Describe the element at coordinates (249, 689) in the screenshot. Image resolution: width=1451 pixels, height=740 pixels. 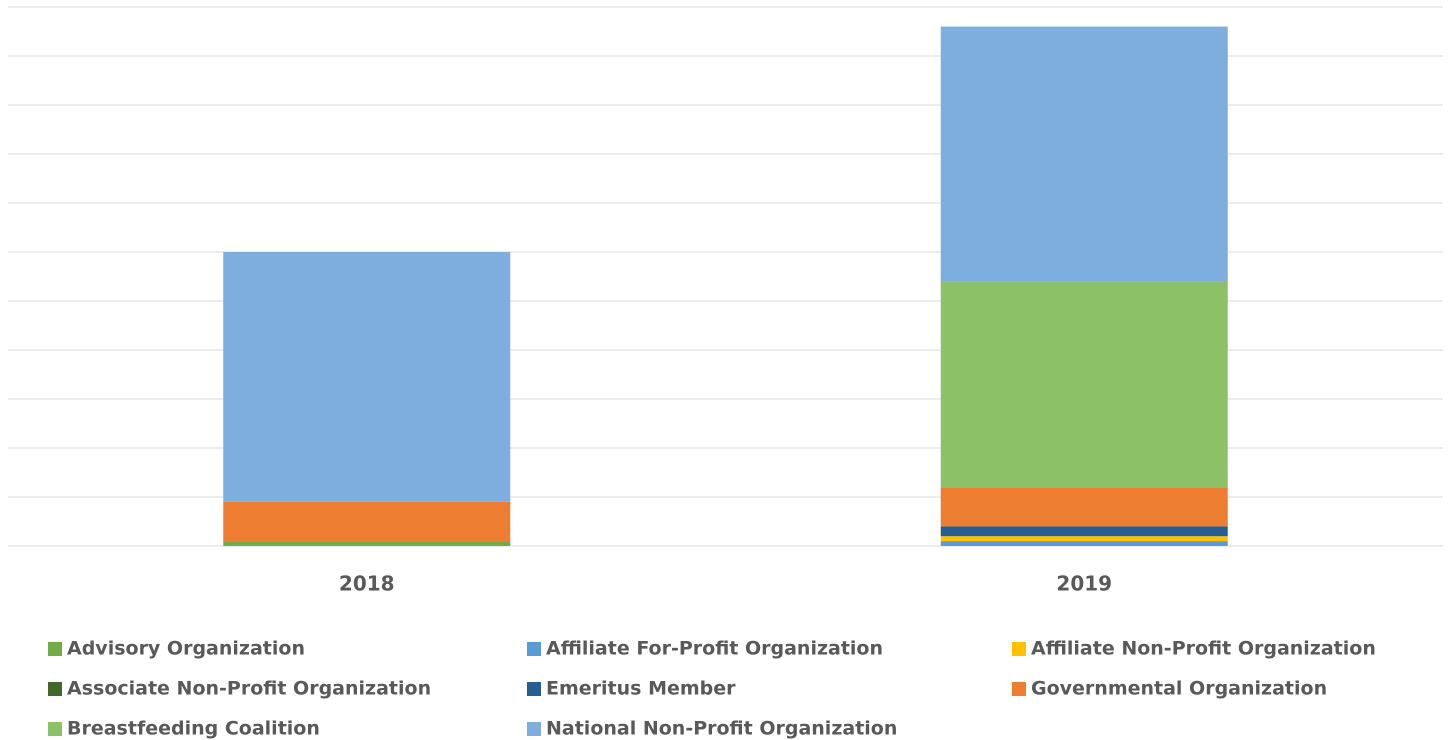
I see `legend-label: Associate Non-Profit Organization` at that location.